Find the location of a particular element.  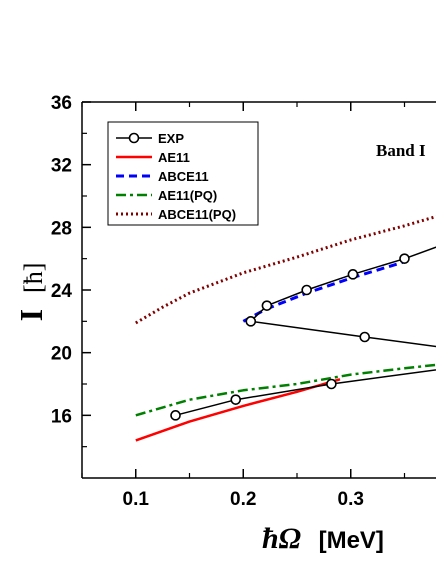

y-tick-label: 32 is located at coordinates (61, 166).